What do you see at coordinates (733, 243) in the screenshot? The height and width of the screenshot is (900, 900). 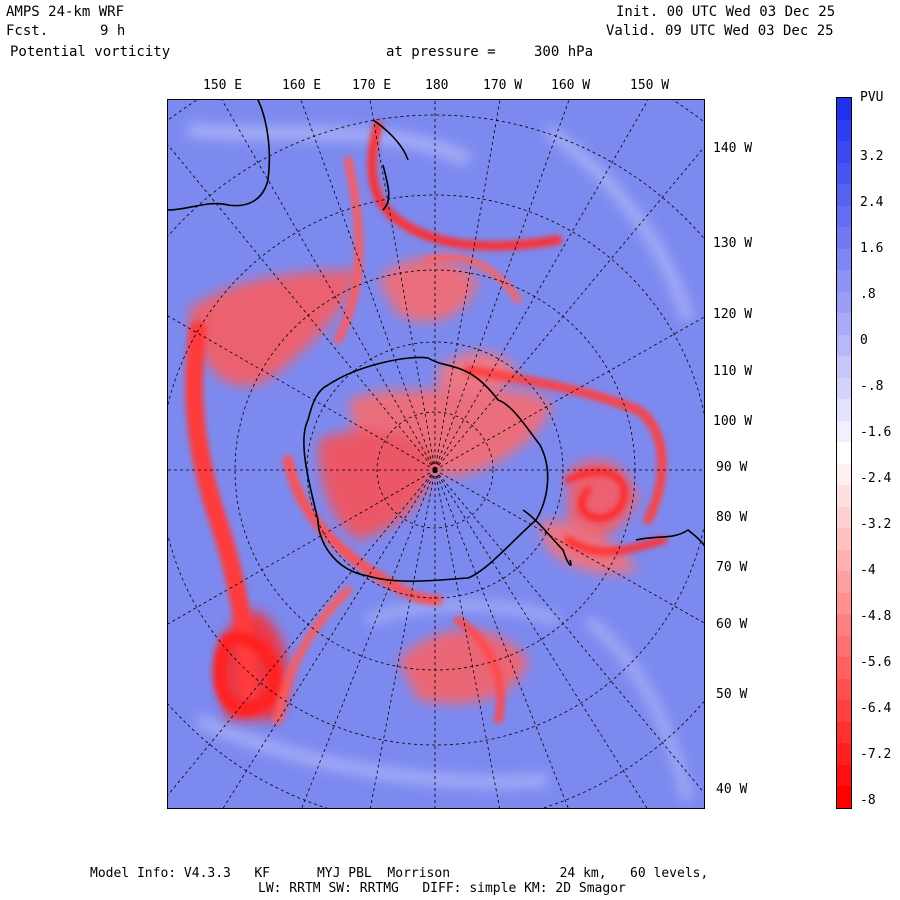 I see `lon-label-right: 130 W` at bounding box center [733, 243].